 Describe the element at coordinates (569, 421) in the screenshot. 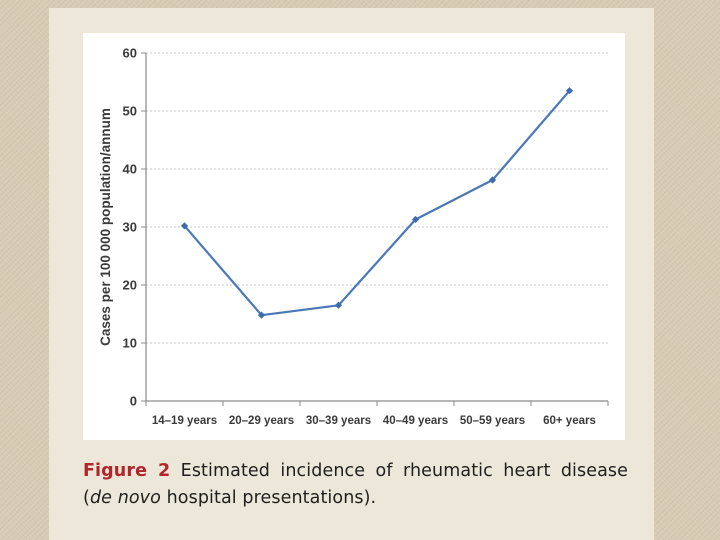

I see `x-tick-label-5: 60+ years` at that location.